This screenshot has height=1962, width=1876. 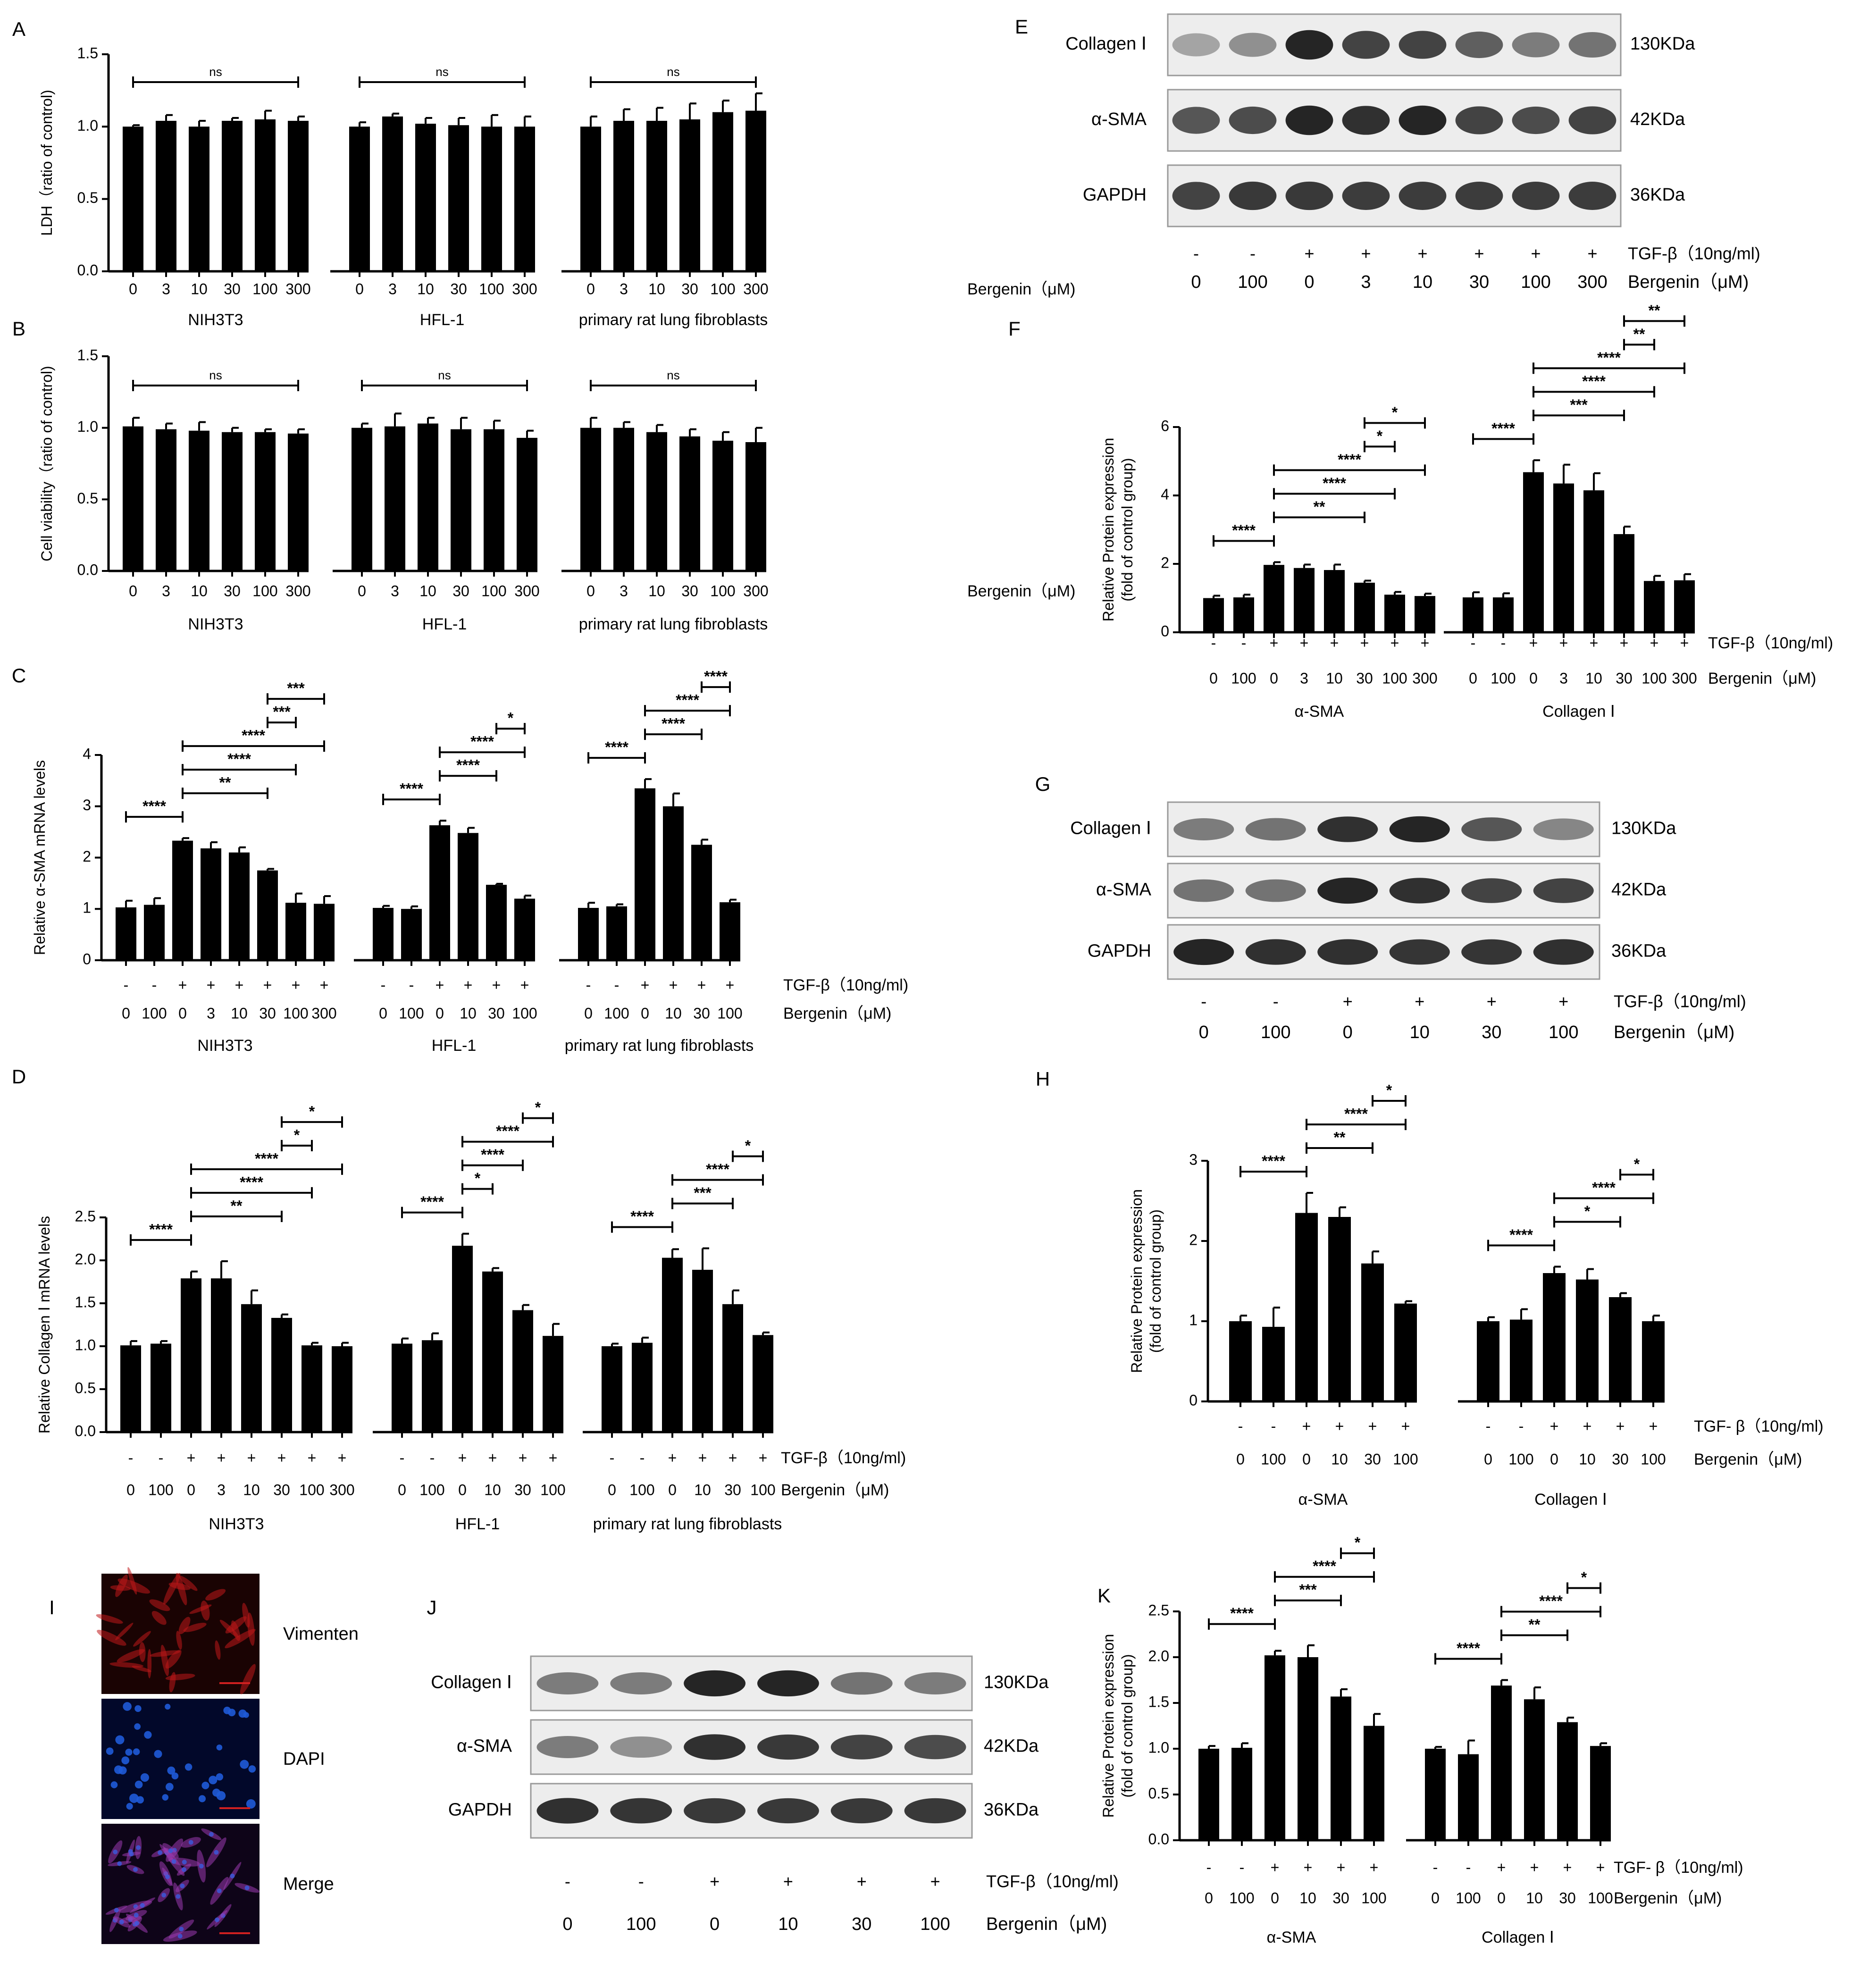 I want to click on if-label: Merge, so click(x=308, y=1884).